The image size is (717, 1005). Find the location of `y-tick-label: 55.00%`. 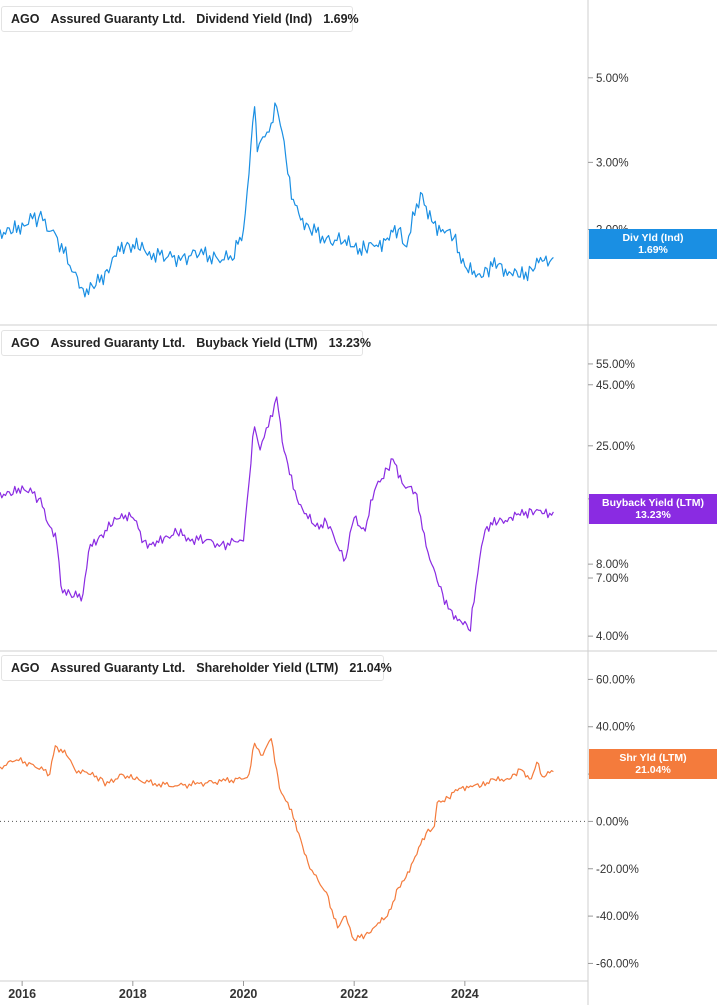

y-tick-label: 55.00% is located at coordinates (615, 365).